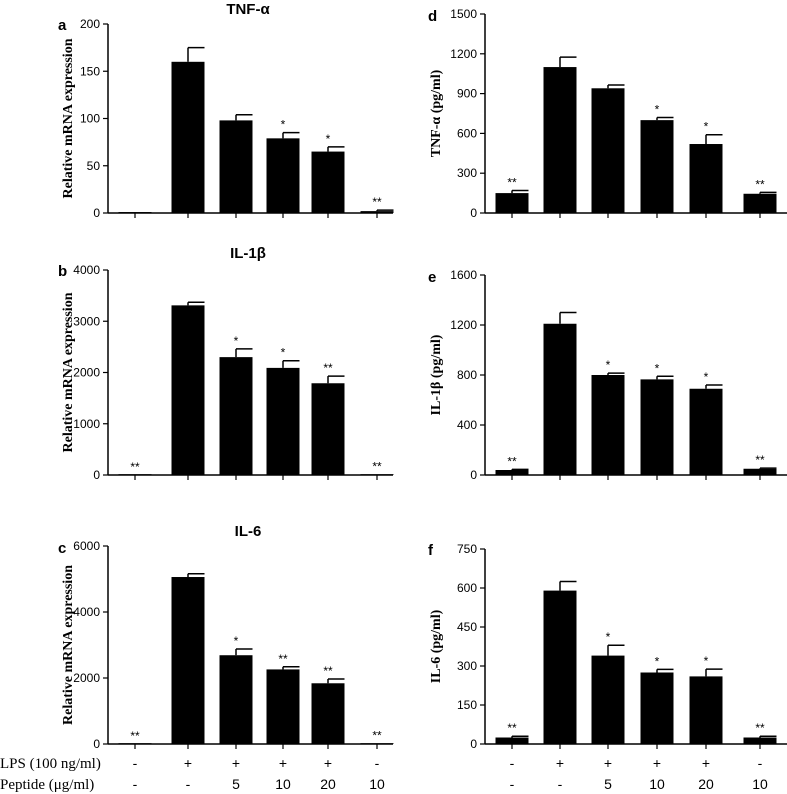 This screenshot has height=794, width=787. What do you see at coordinates (463, 275) in the screenshot?
I see `y-tick-label: 1600` at bounding box center [463, 275].